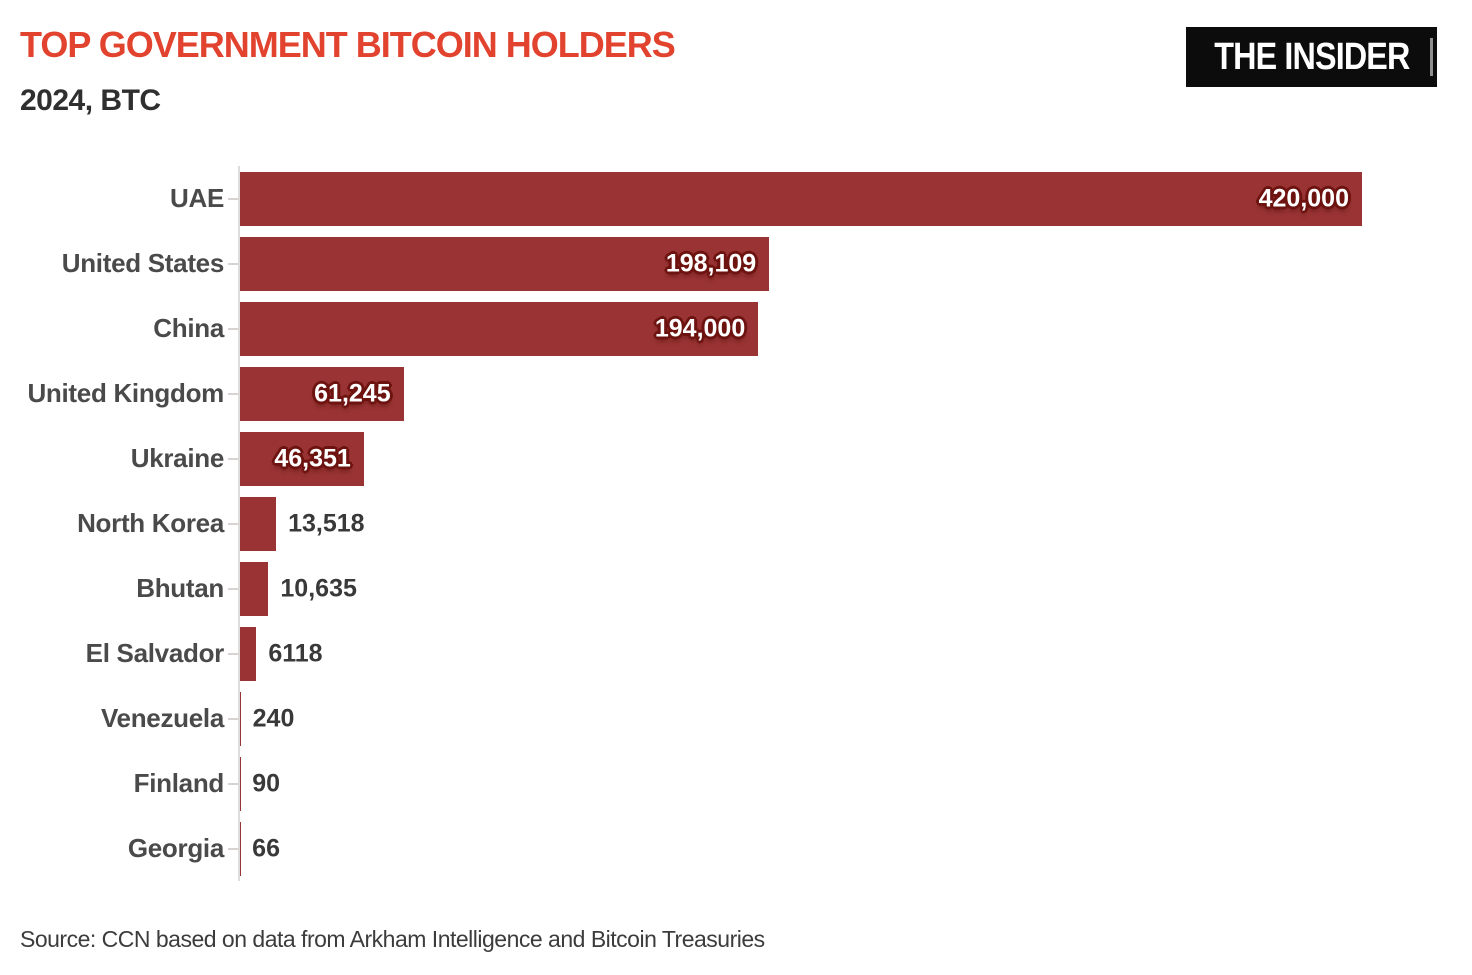 The image size is (1472, 975). Describe the element at coordinates (312, 458) in the screenshot. I see `value-label: 46,351` at that location.